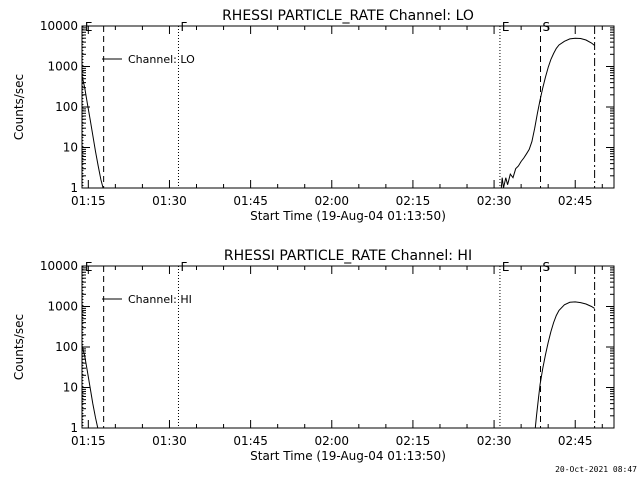 This screenshot has height=480, width=640. I want to click on legend-label: Channel: HI, so click(160, 299).